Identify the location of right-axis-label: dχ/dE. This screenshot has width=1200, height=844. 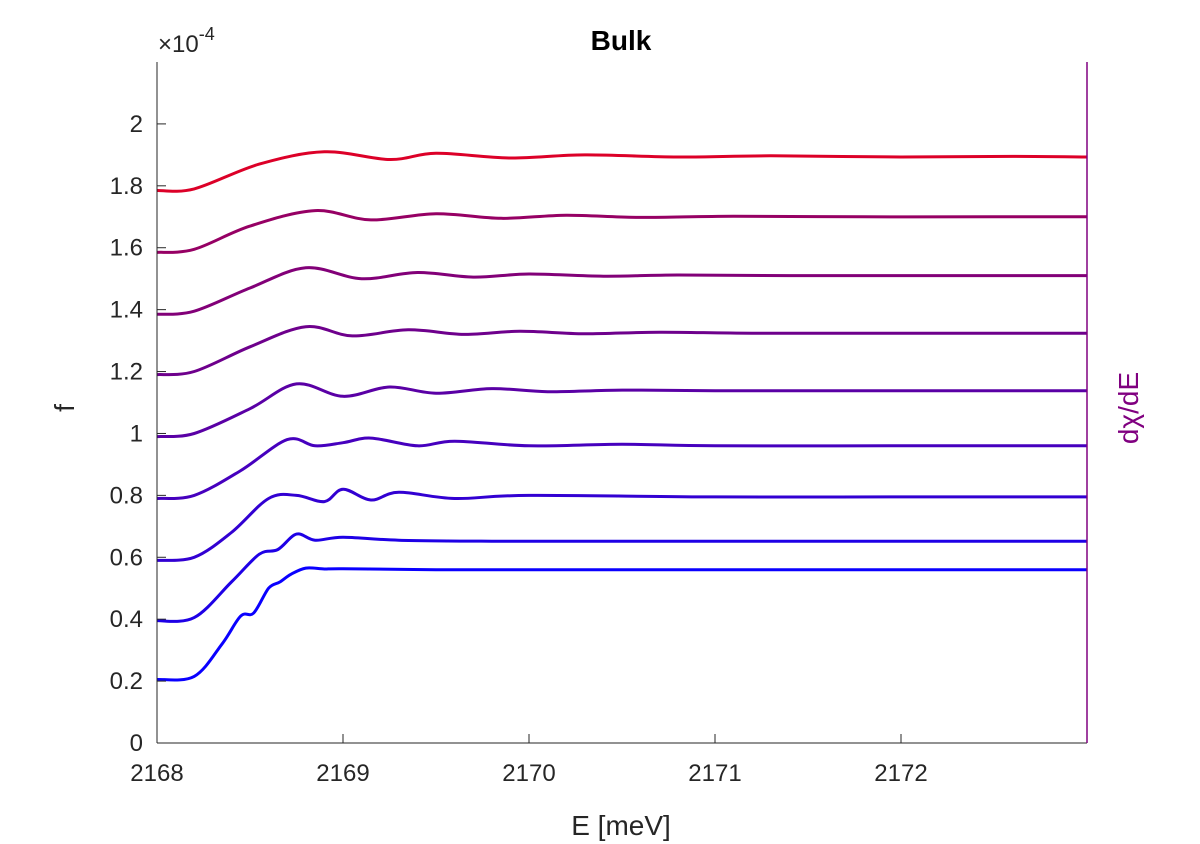
(1128, 408).